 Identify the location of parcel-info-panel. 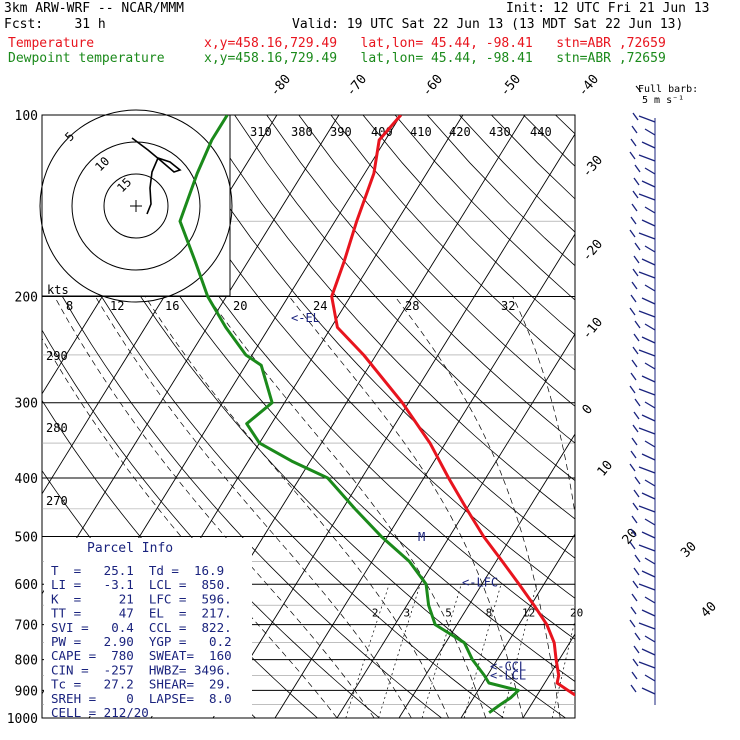
(148, 627).